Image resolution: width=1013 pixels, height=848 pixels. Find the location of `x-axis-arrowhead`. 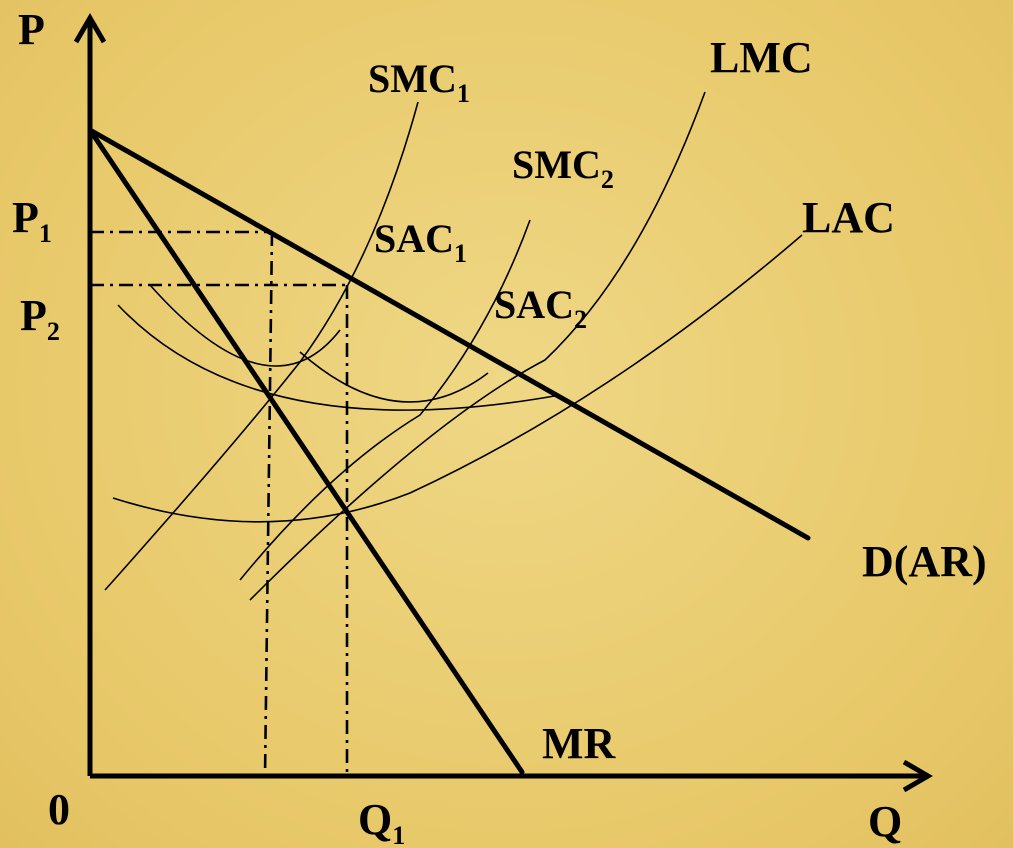

x-axis-arrowhead is located at coordinates (917, 776).